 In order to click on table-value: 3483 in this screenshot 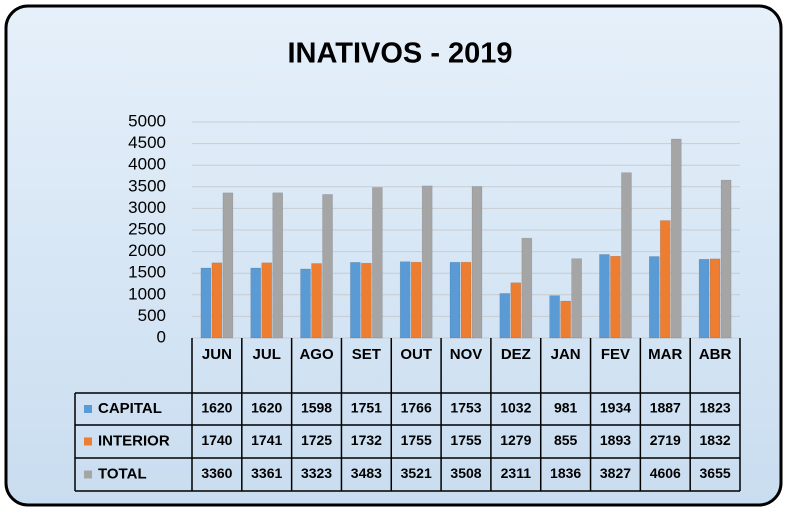, I will do `click(366, 473)`.